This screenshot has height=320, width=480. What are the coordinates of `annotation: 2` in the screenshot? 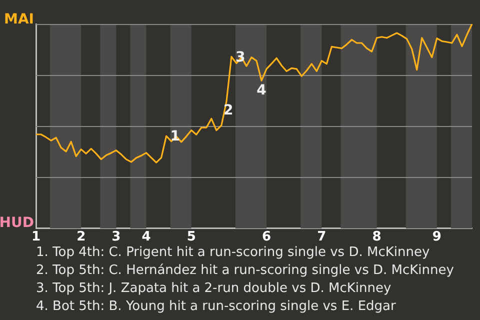 It's located at (229, 110).